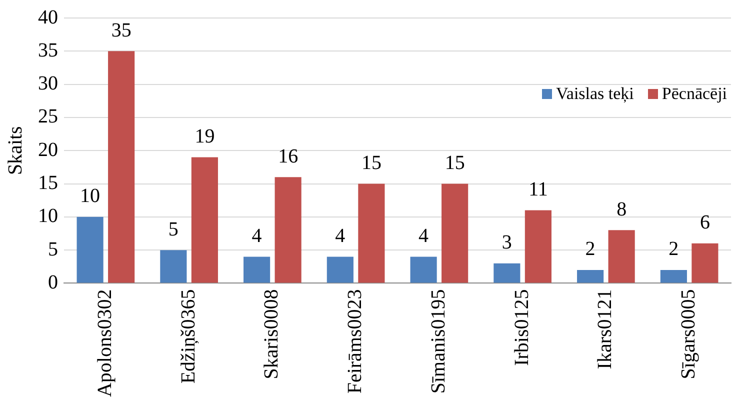  Describe the element at coordinates (48, 183) in the screenshot. I see `y-tick-label: 15` at that location.